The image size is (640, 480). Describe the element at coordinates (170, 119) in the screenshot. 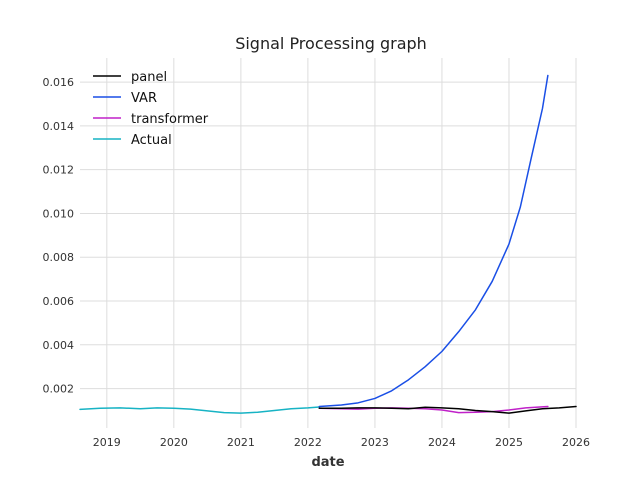

I see `legend-label: transformer` at that location.